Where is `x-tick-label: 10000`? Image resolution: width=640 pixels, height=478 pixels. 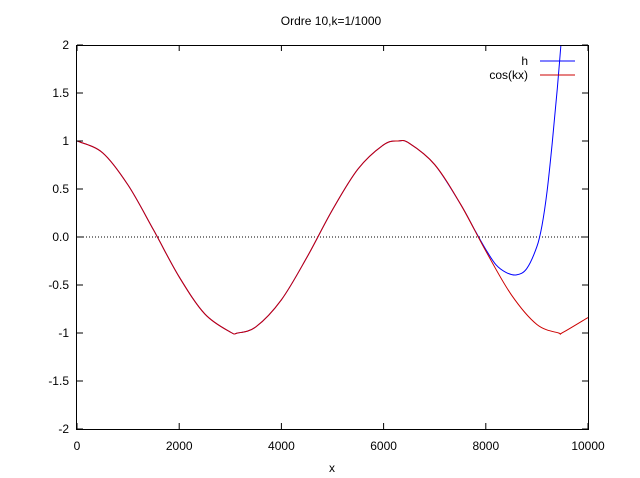
x-tick-label: 10000 is located at coordinates (588, 446).